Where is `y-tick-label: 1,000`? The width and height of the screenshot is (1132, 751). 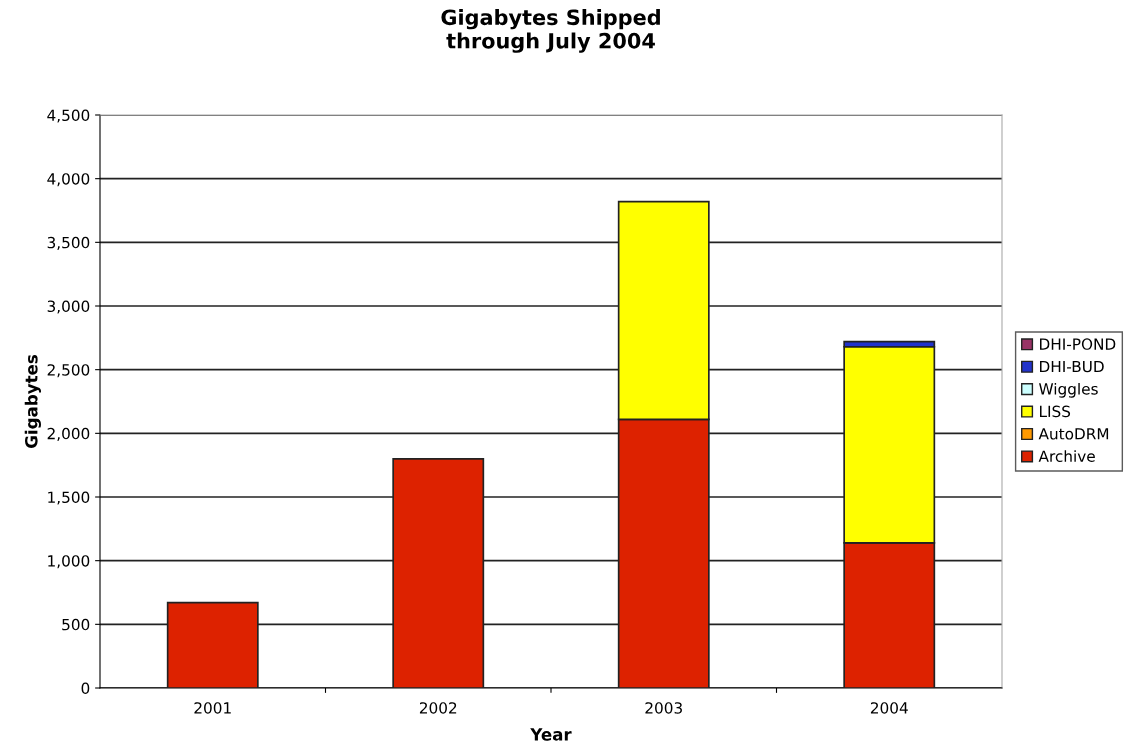
y-tick-label: 1,000 is located at coordinates (69, 562).